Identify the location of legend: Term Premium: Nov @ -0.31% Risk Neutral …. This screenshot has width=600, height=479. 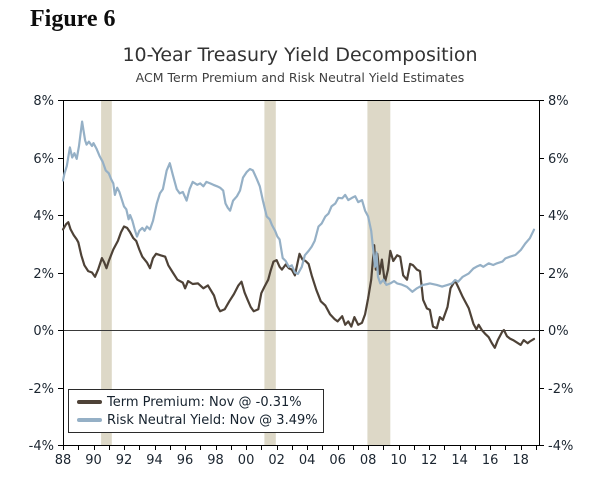
(196, 411).